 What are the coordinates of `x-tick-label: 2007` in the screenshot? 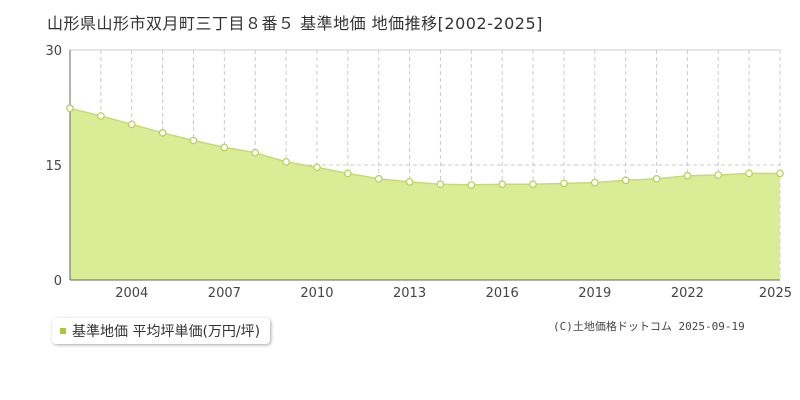 It's located at (224, 293).